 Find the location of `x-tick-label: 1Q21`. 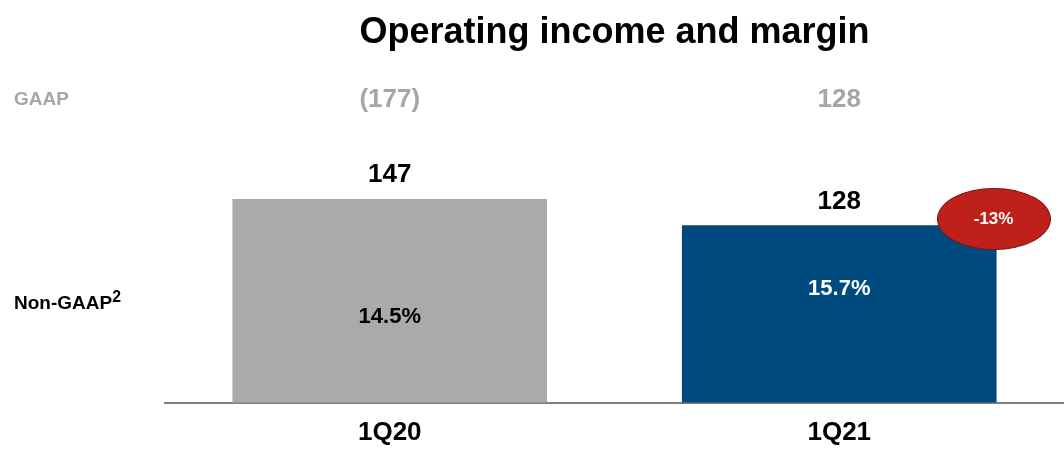

x-tick-label: 1Q21 is located at coordinates (839, 430).